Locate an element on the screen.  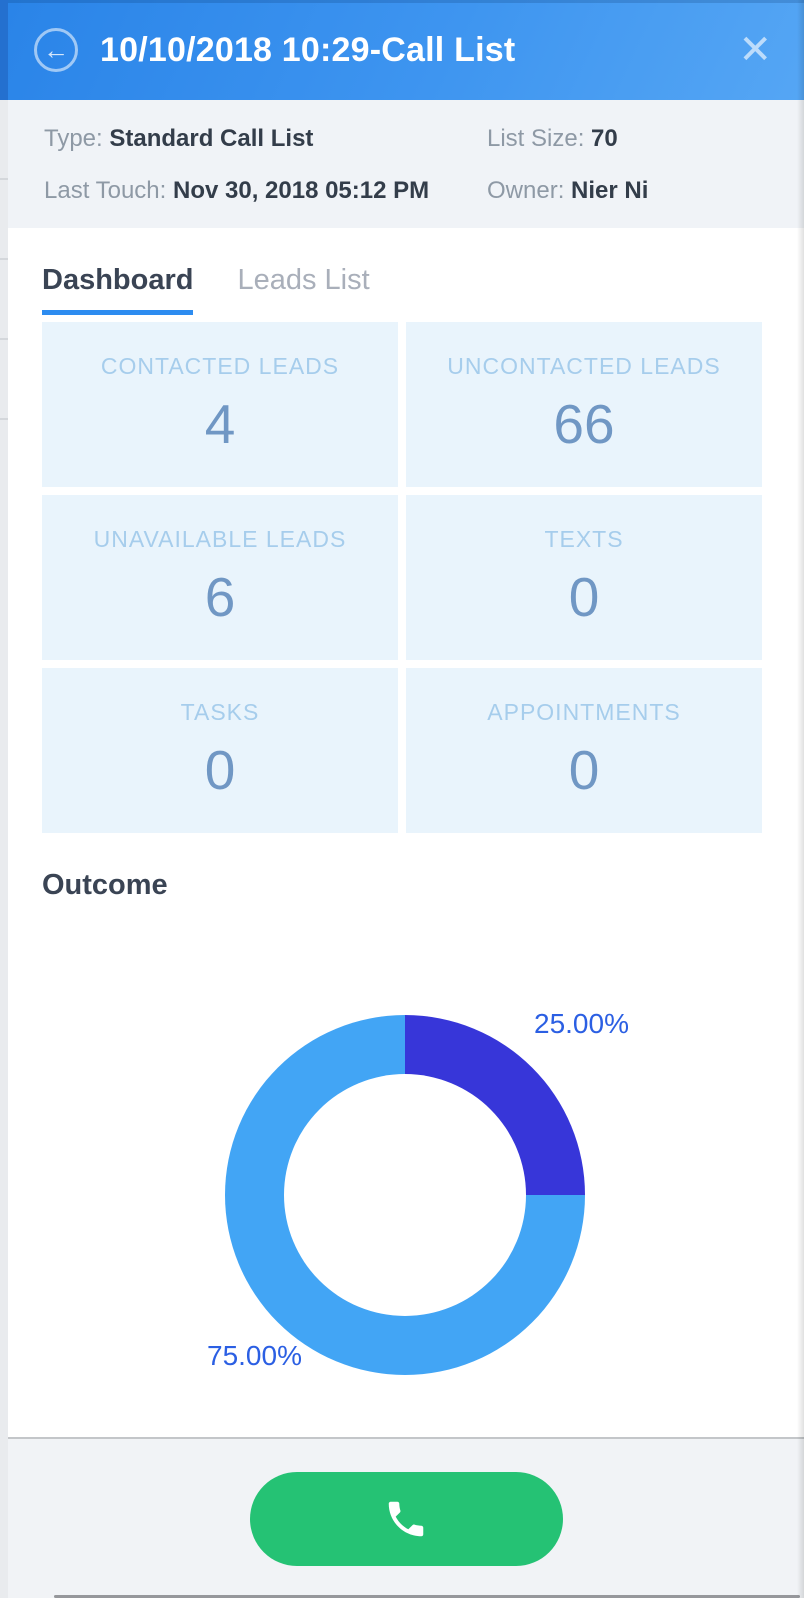
list-type: Type: Standard Call List is located at coordinates (265, 139).